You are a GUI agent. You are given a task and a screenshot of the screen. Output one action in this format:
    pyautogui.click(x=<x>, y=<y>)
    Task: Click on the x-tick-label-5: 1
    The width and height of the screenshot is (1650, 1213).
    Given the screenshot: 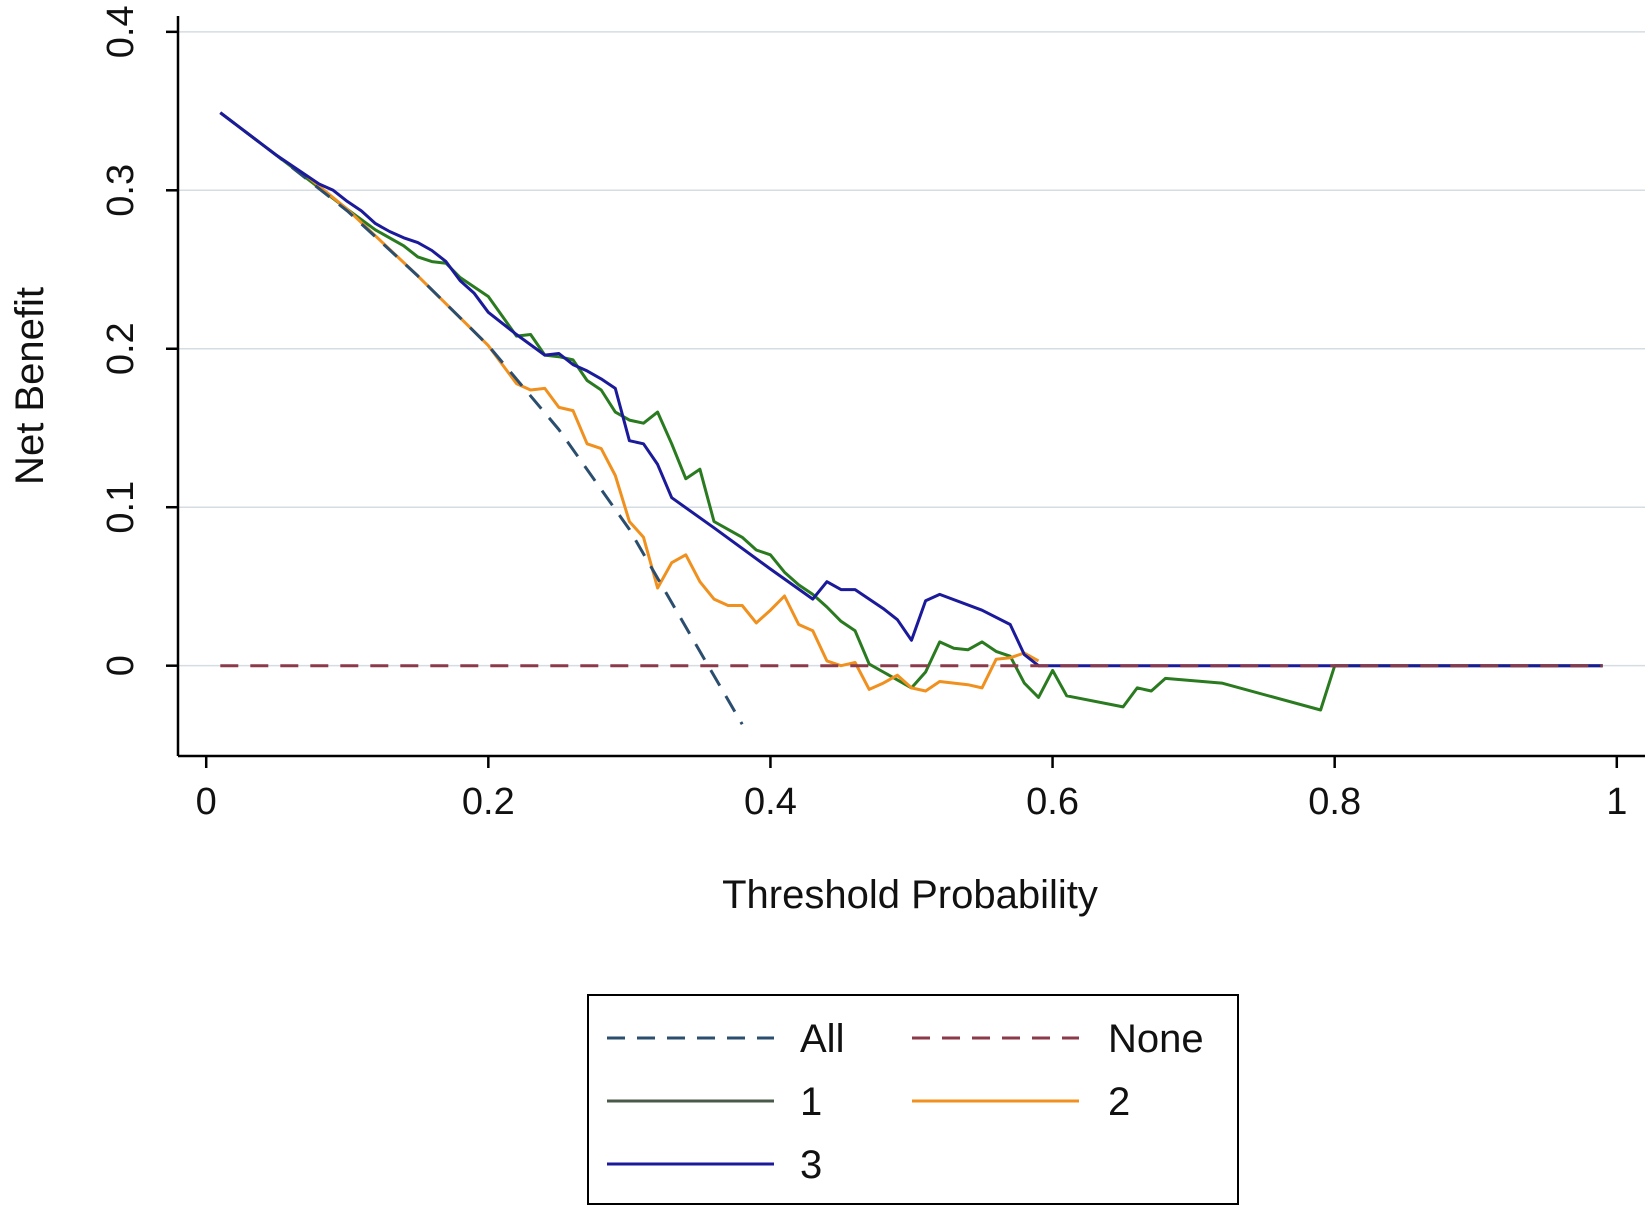 What is the action you would take?
    pyautogui.click(x=1616, y=802)
    